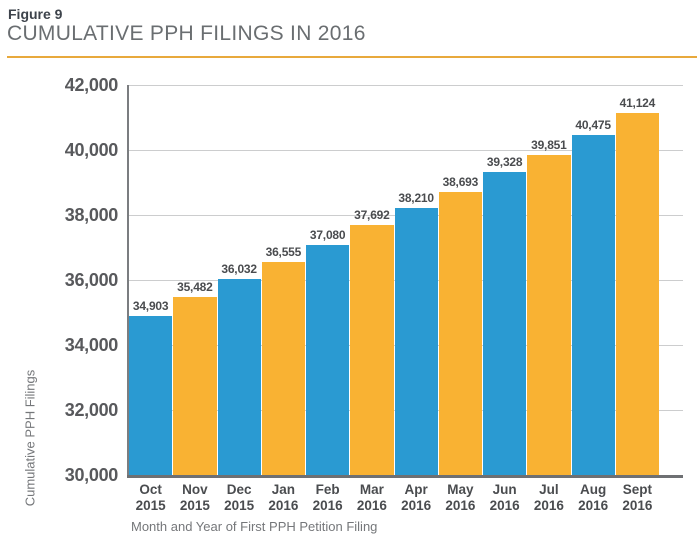 Image resolution: width=700 pixels, height=550 pixels. Describe the element at coordinates (35, 14) in the screenshot. I see `figure-label: Figure 9` at that location.